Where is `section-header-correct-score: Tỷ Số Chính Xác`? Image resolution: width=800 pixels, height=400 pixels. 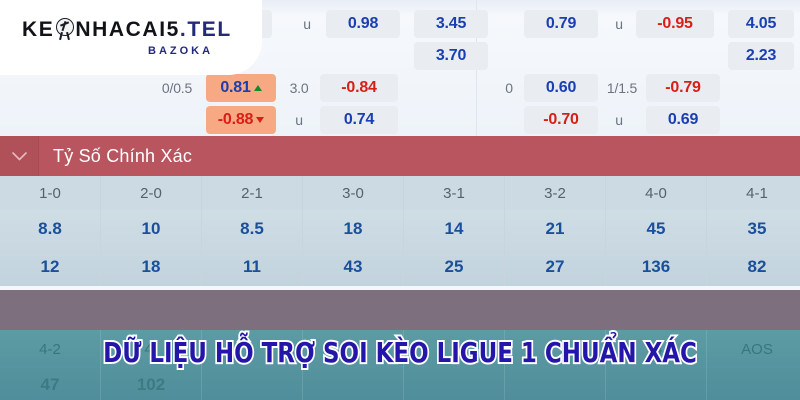
section-header-correct-score: Tỷ Số Chính Xác is located at coordinates (400, 156).